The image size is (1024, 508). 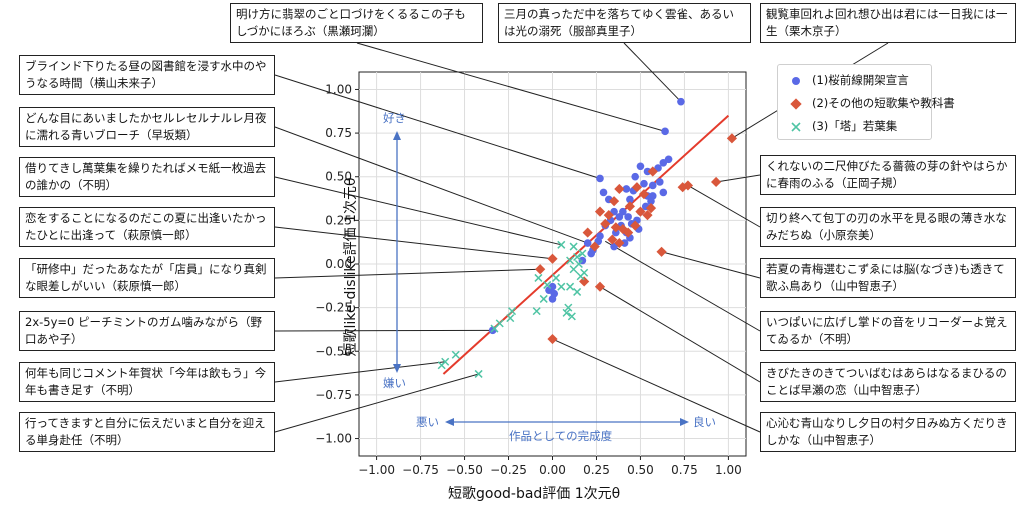 I want to click on y-tick-label: 0.00, so click(x=338, y=264).